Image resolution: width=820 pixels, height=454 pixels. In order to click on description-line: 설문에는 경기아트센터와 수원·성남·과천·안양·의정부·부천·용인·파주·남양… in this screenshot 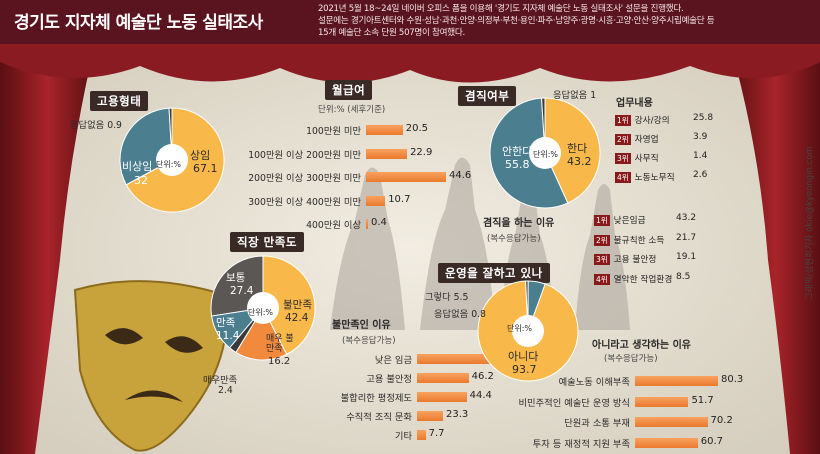, I will do `click(516, 21)`.